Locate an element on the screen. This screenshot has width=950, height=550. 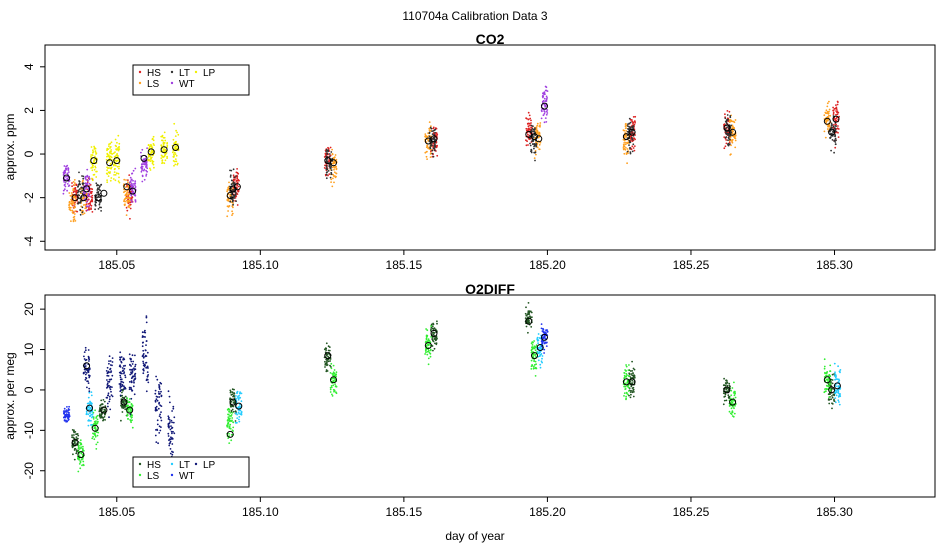
o2diff-legend-swatch-wt is located at coordinates (172, 475).